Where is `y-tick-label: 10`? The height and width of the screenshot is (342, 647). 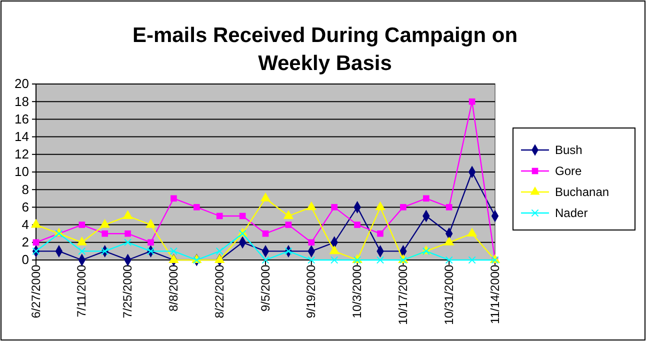
y-tick-label: 10 is located at coordinates (21, 172).